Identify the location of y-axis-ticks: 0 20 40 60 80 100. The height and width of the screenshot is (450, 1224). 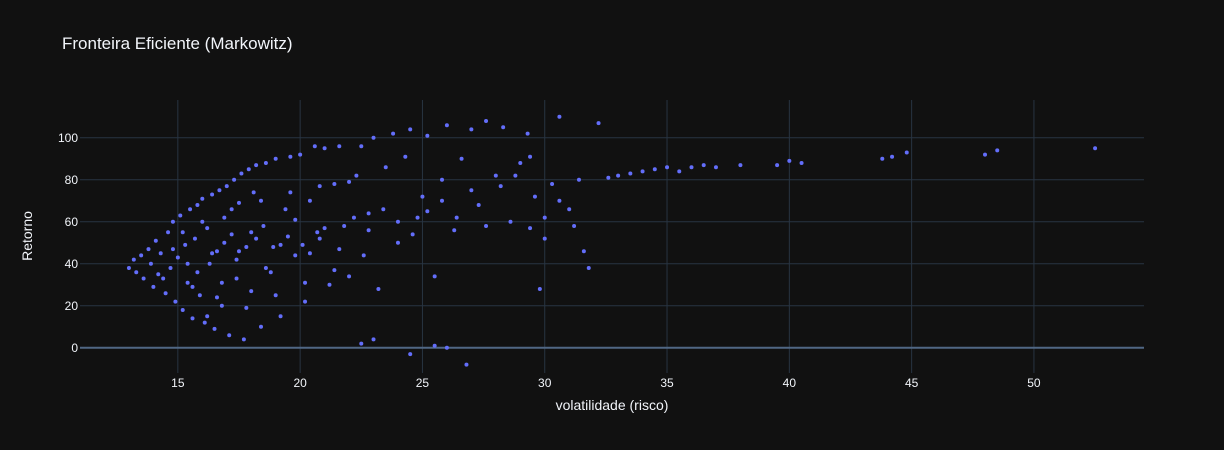
(68, 243).